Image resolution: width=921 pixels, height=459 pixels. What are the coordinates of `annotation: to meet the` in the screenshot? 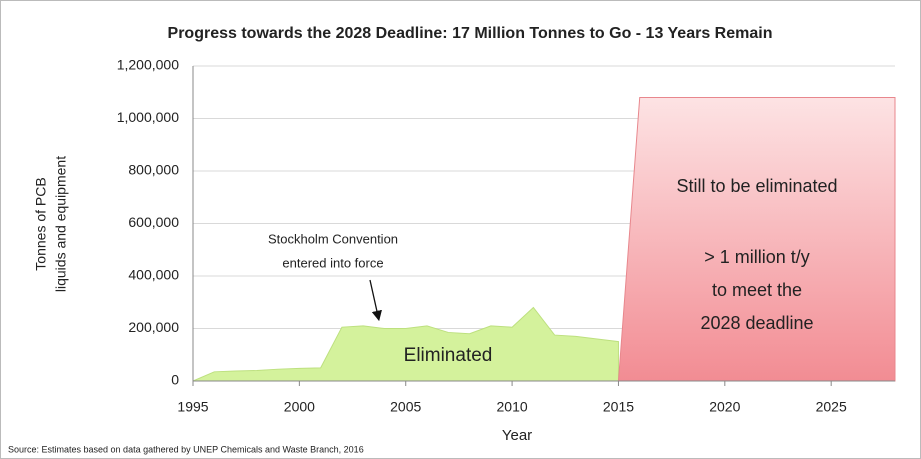 It's located at (757, 290).